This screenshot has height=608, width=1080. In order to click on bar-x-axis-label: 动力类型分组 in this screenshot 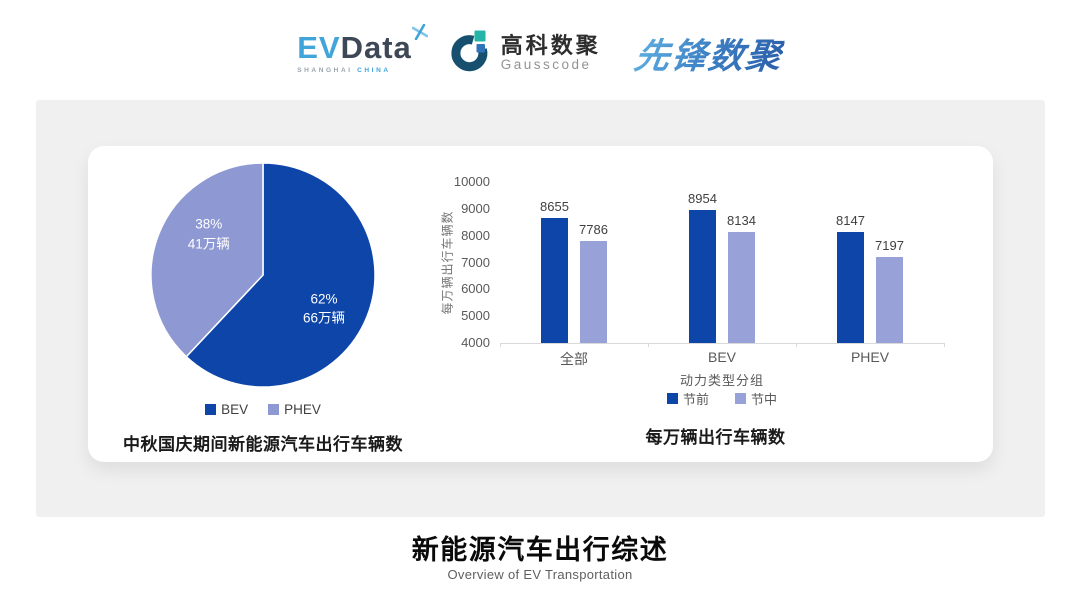, I will do `click(721, 380)`.